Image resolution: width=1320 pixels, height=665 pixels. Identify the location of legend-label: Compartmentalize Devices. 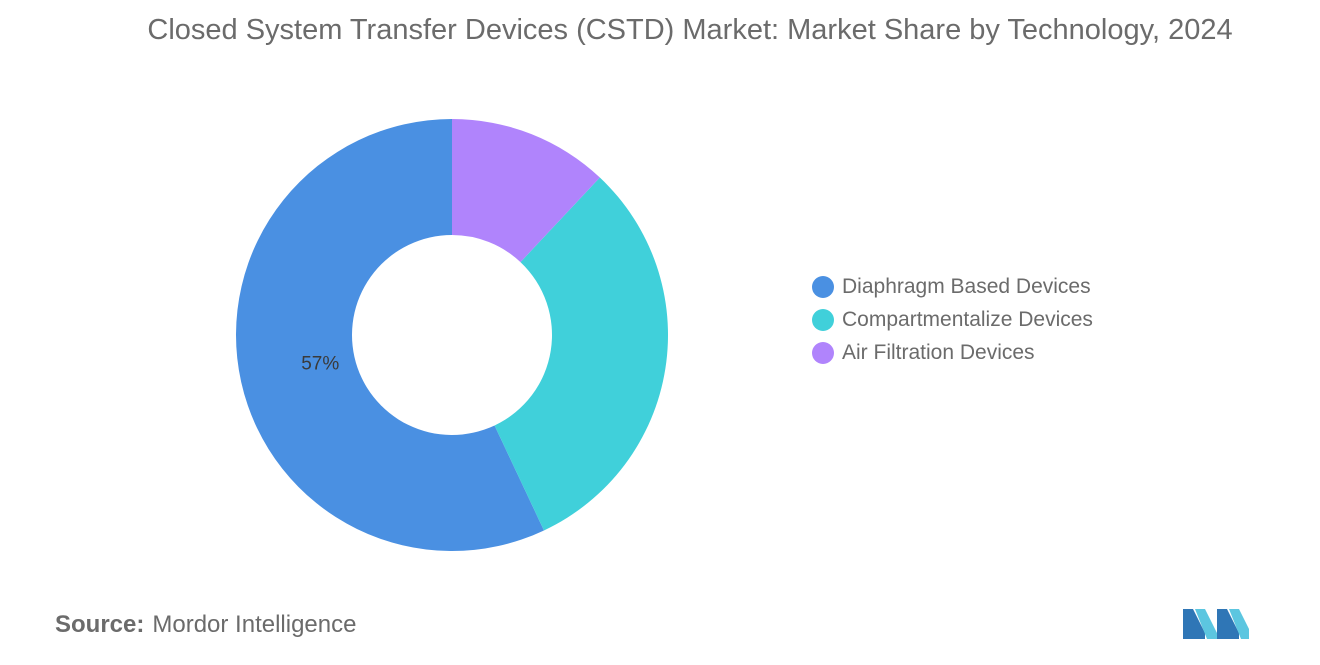
(967, 319).